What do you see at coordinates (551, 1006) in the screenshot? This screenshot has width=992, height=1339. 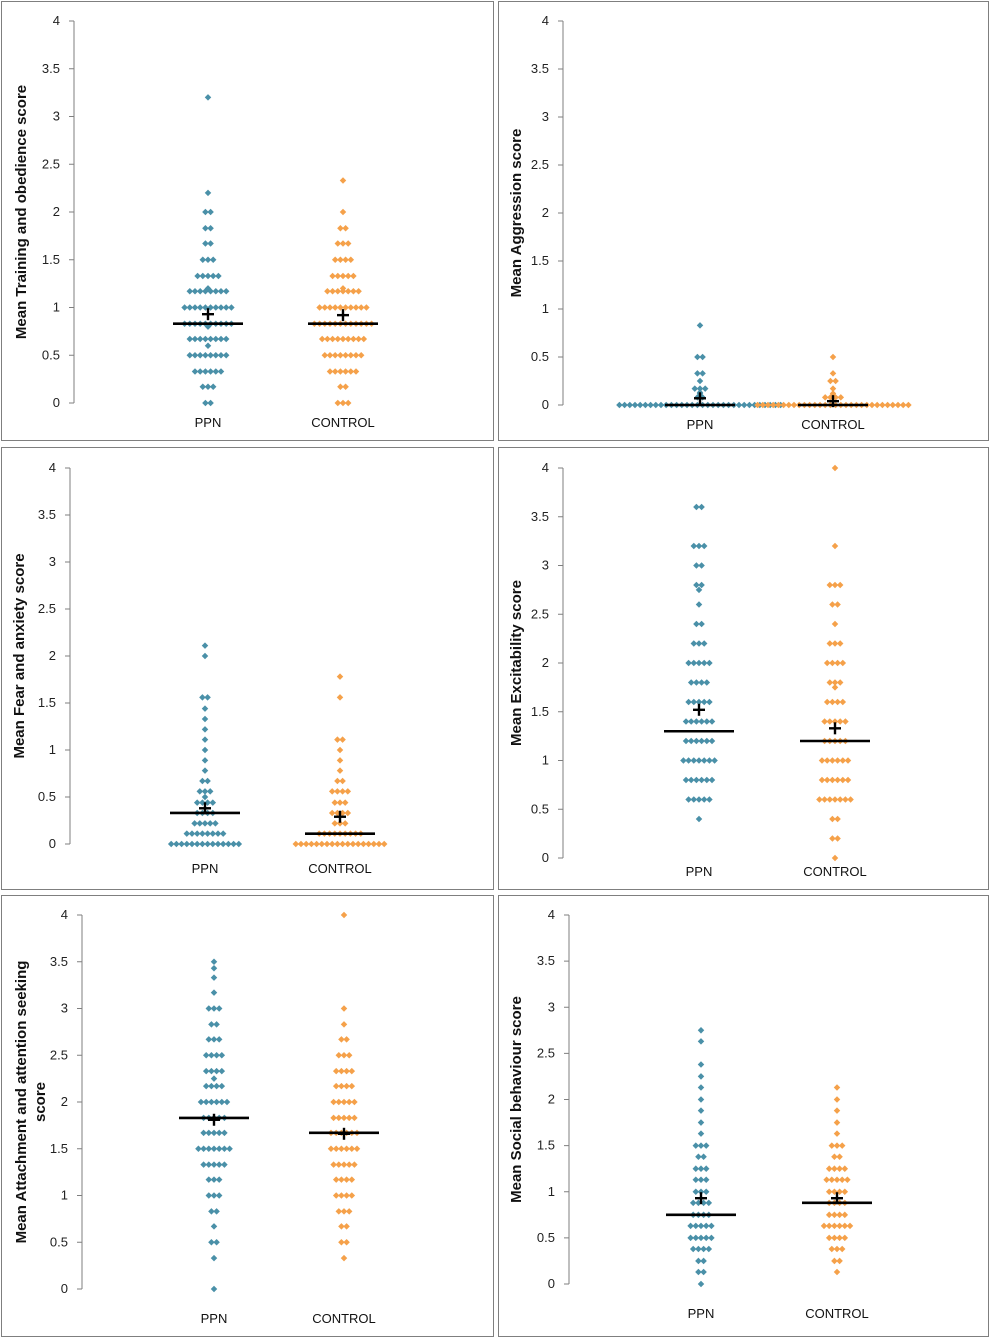 I see `y-tick-label: 3` at bounding box center [551, 1006].